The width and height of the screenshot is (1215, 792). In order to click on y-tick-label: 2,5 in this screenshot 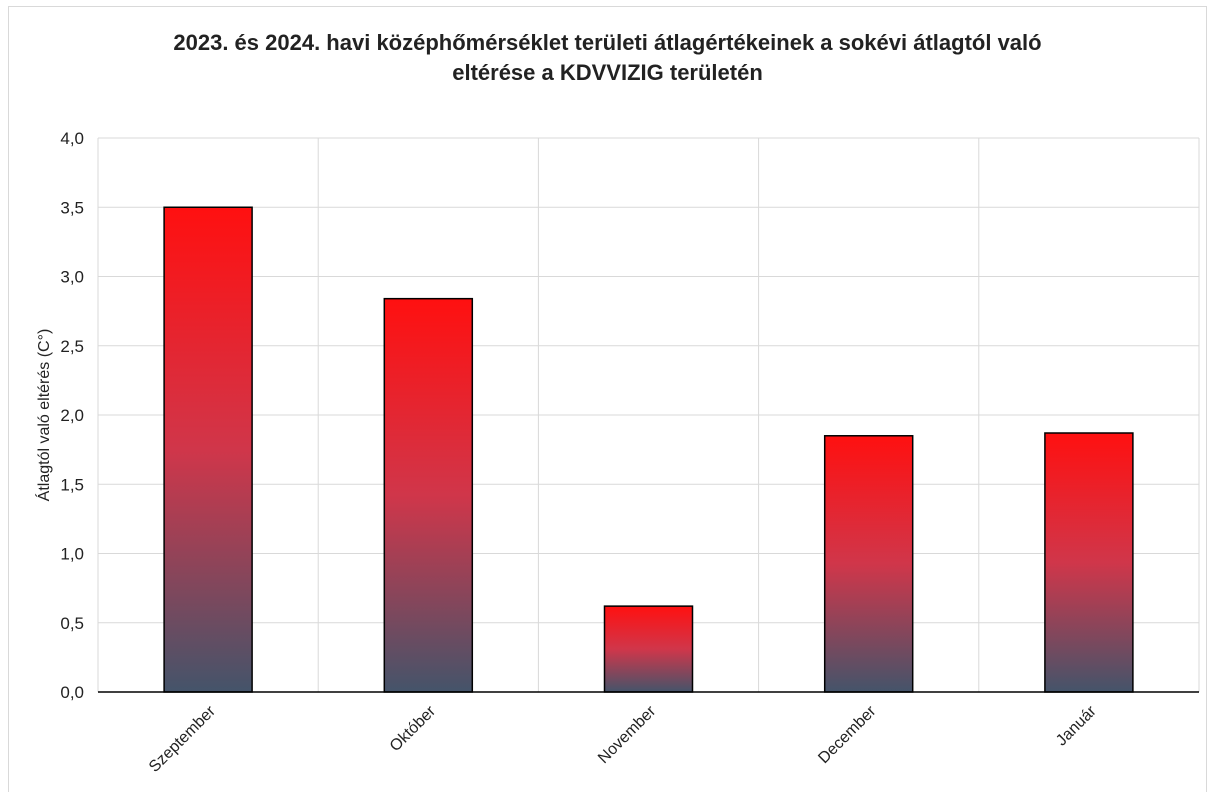, I will do `click(72, 346)`.